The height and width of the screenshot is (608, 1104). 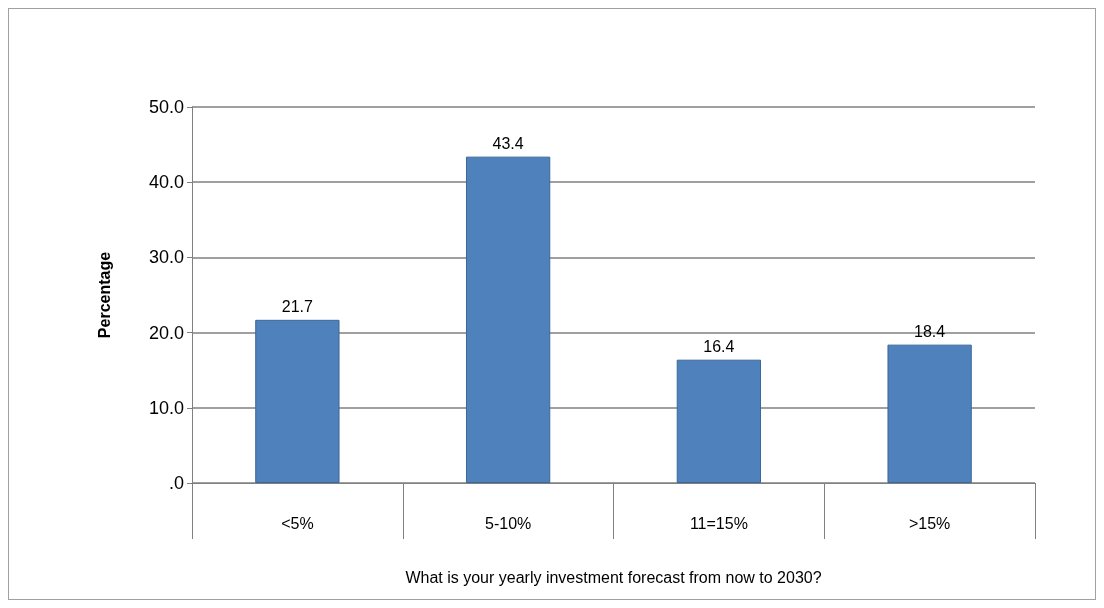 I want to click on data-label: 18.4, so click(x=930, y=332).